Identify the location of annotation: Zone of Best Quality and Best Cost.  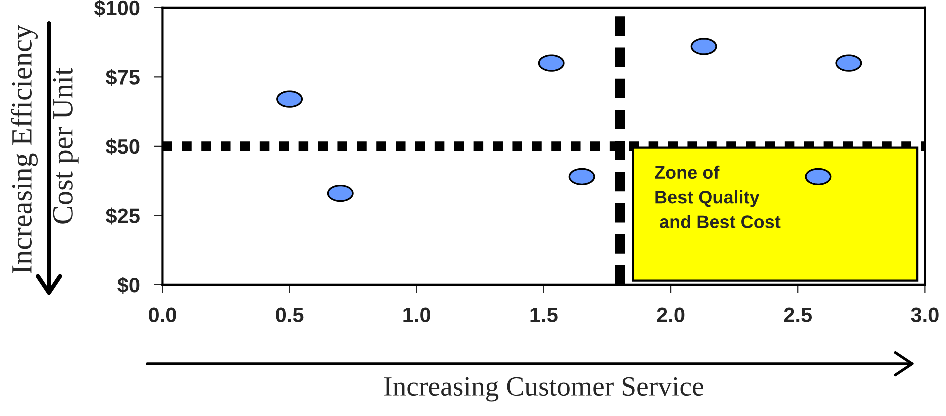
(718, 197).